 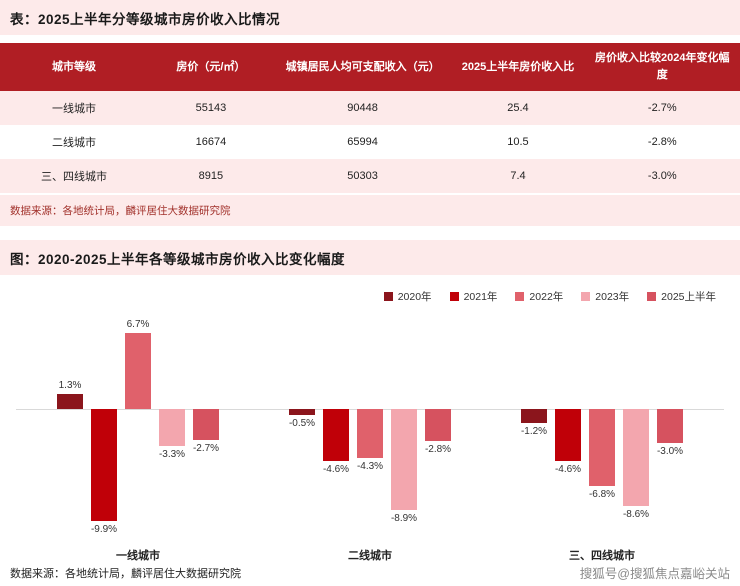 What do you see at coordinates (125, 573) in the screenshot?
I see `chart-source: 数据来源：各地统计局，麟评居住大数据研究院` at bounding box center [125, 573].